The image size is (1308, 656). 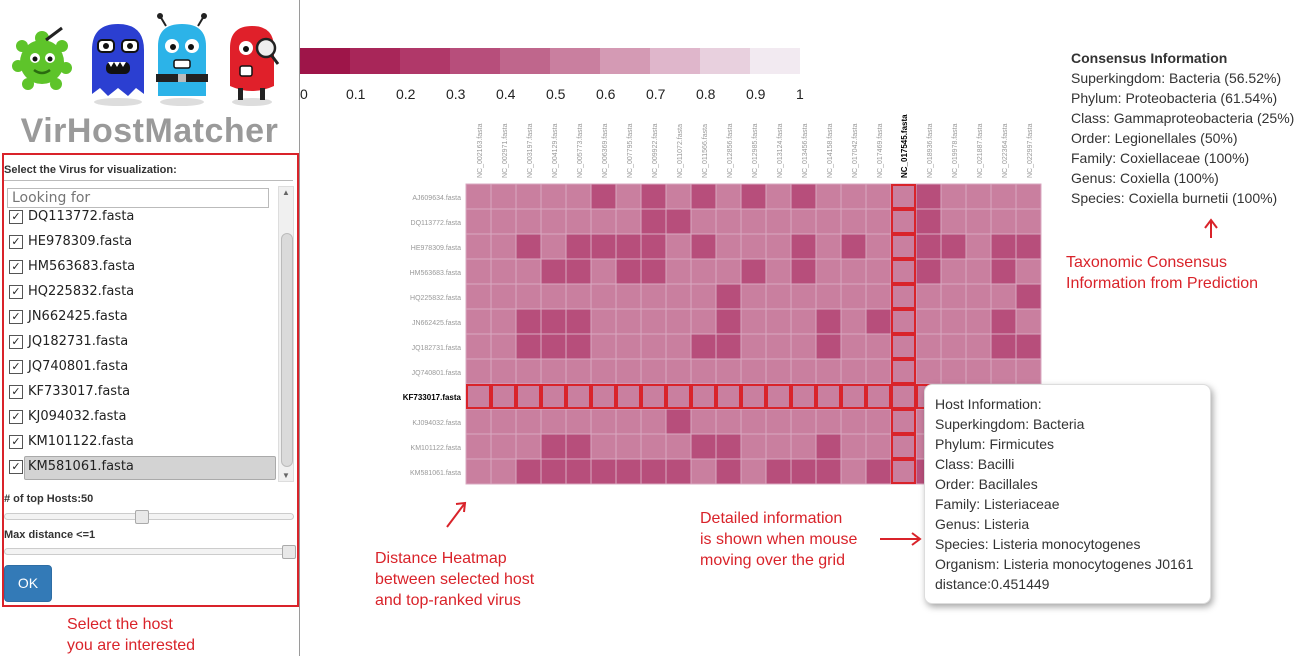 What do you see at coordinates (141, 267) in the screenshot?
I see `list-item: ✓ HM563683.fasta` at bounding box center [141, 267].